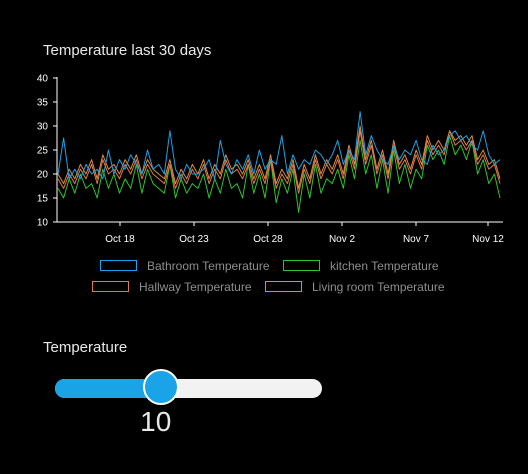 This screenshot has width=528, height=474. Describe the element at coordinates (208, 266) in the screenshot. I see `legend-label-bathroom: Bathroom Temperature` at that location.